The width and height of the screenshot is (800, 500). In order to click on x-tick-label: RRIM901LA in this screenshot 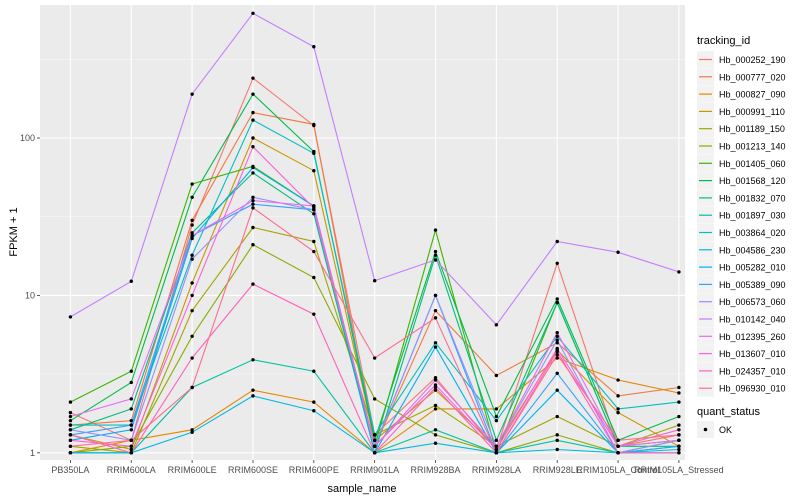, I will do `click(374, 470)`.